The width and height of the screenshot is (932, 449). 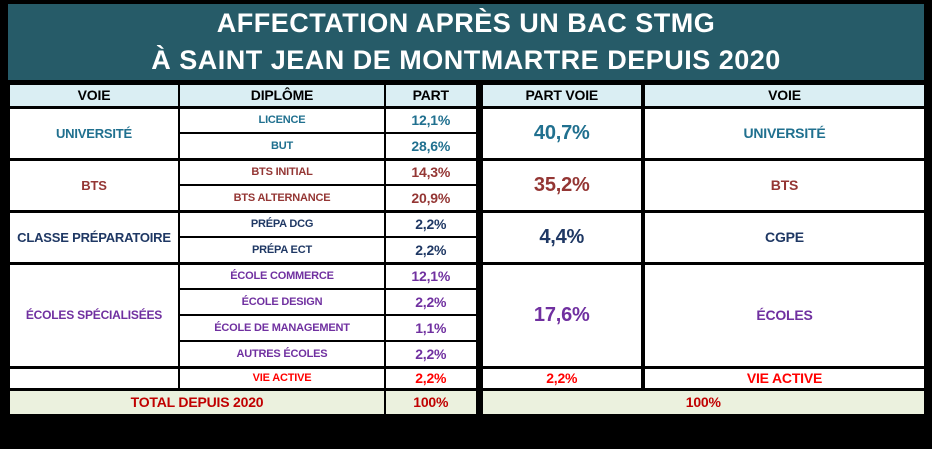 I want to click on table-row: BUT 28,6%, so click(x=467, y=146).